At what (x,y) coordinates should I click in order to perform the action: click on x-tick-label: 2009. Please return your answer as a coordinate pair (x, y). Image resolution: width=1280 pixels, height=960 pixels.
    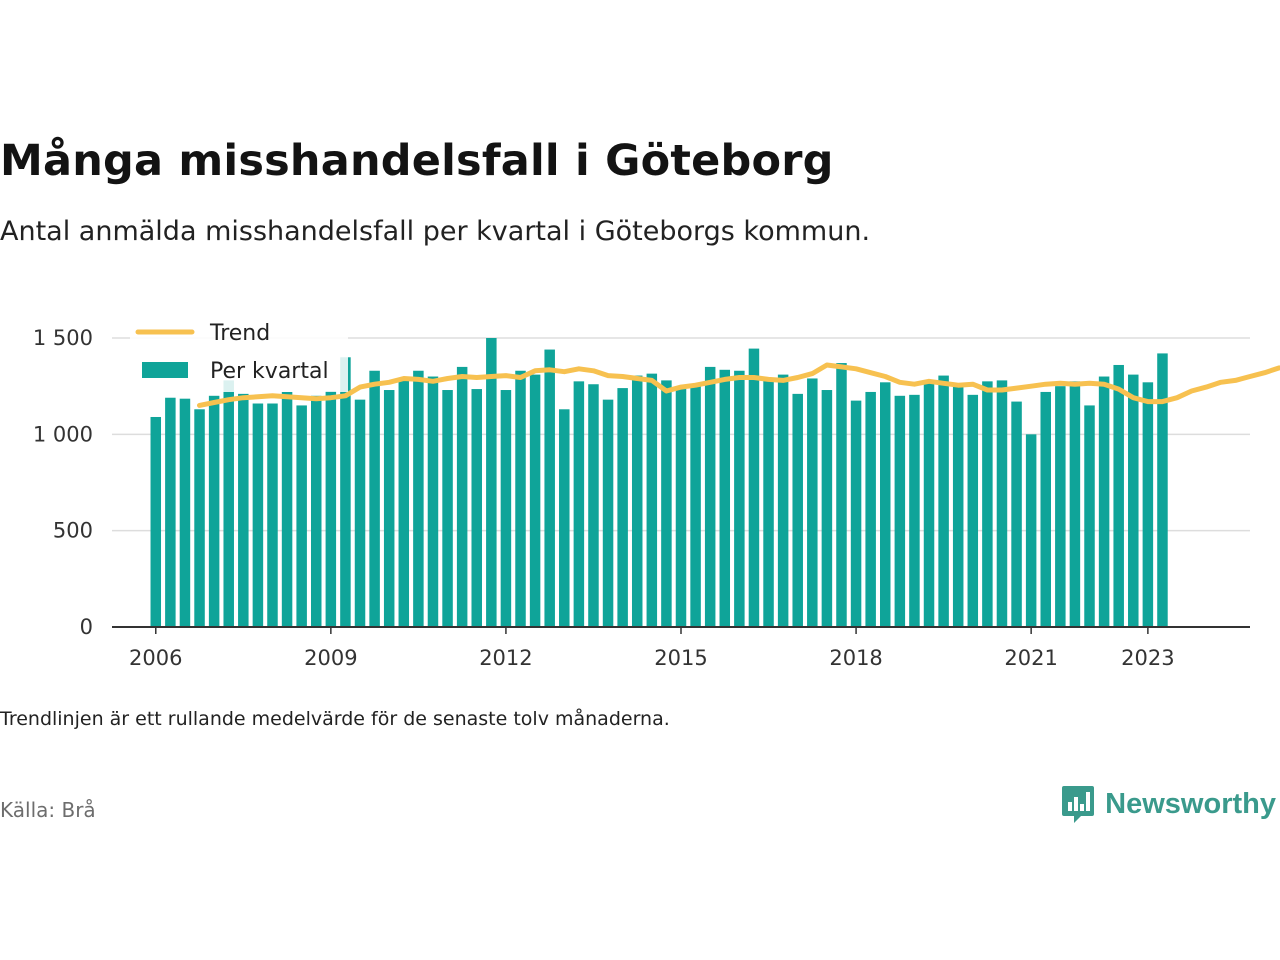
    Looking at the image, I should click on (330, 658).